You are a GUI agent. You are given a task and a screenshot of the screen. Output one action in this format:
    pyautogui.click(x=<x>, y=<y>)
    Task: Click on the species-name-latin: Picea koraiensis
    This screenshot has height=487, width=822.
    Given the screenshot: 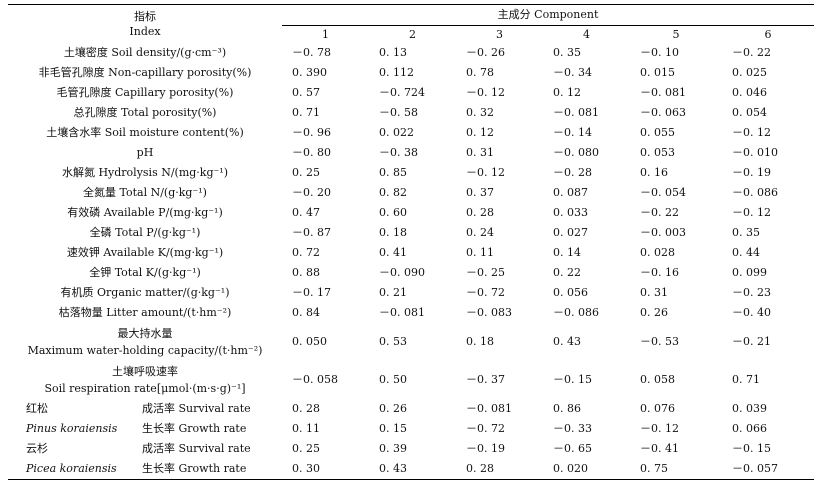 What is the action you would take?
    pyautogui.click(x=71, y=468)
    